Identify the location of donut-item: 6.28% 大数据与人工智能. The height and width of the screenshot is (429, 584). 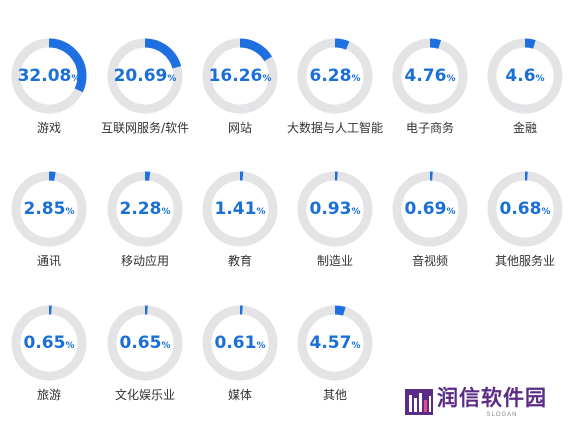
(335, 97).